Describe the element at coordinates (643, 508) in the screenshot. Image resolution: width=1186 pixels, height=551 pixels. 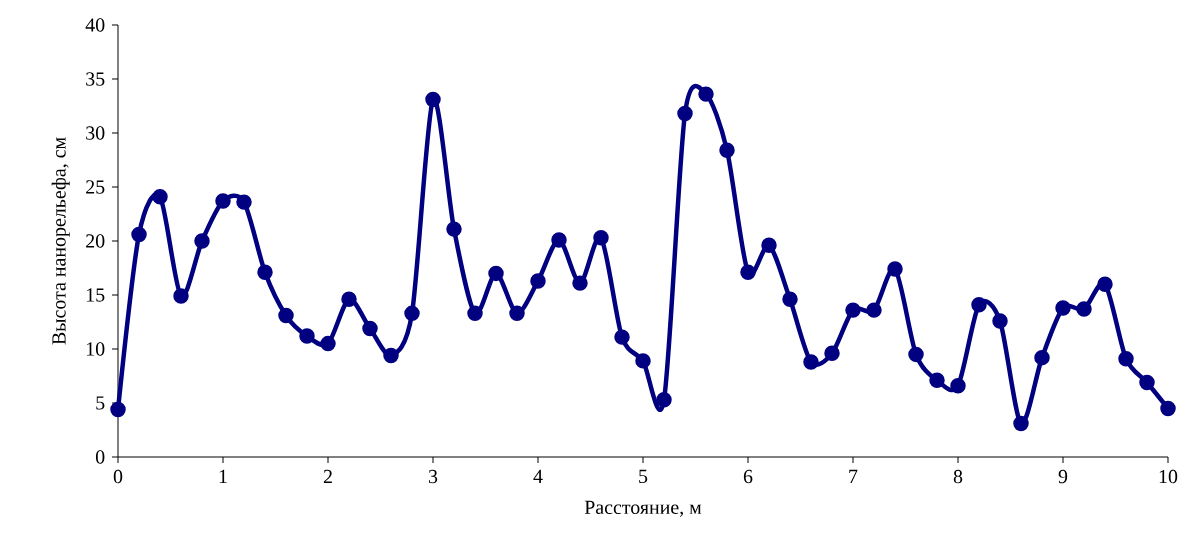
I see `x-axis-title: Расстояние, м` at that location.